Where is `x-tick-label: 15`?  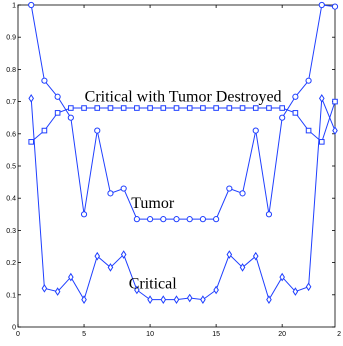 x-tick-label: 15 is located at coordinates (216, 334).